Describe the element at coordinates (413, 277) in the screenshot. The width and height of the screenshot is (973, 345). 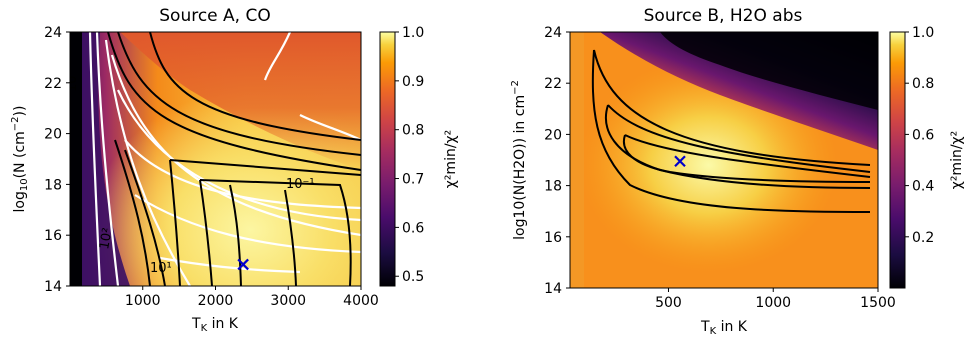
I see `colorbar-tick-label: 0.5` at that location.